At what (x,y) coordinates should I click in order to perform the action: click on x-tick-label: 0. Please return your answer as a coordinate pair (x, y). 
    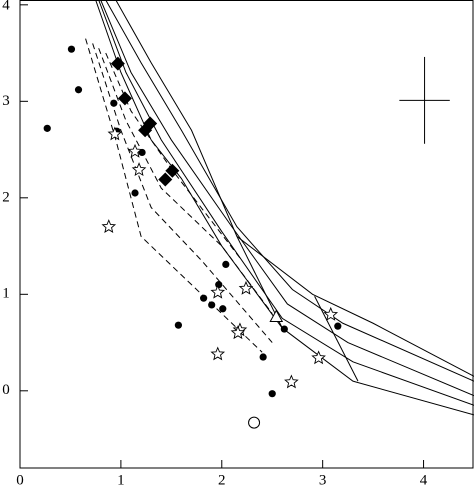
    Looking at the image, I should click on (20, 480).